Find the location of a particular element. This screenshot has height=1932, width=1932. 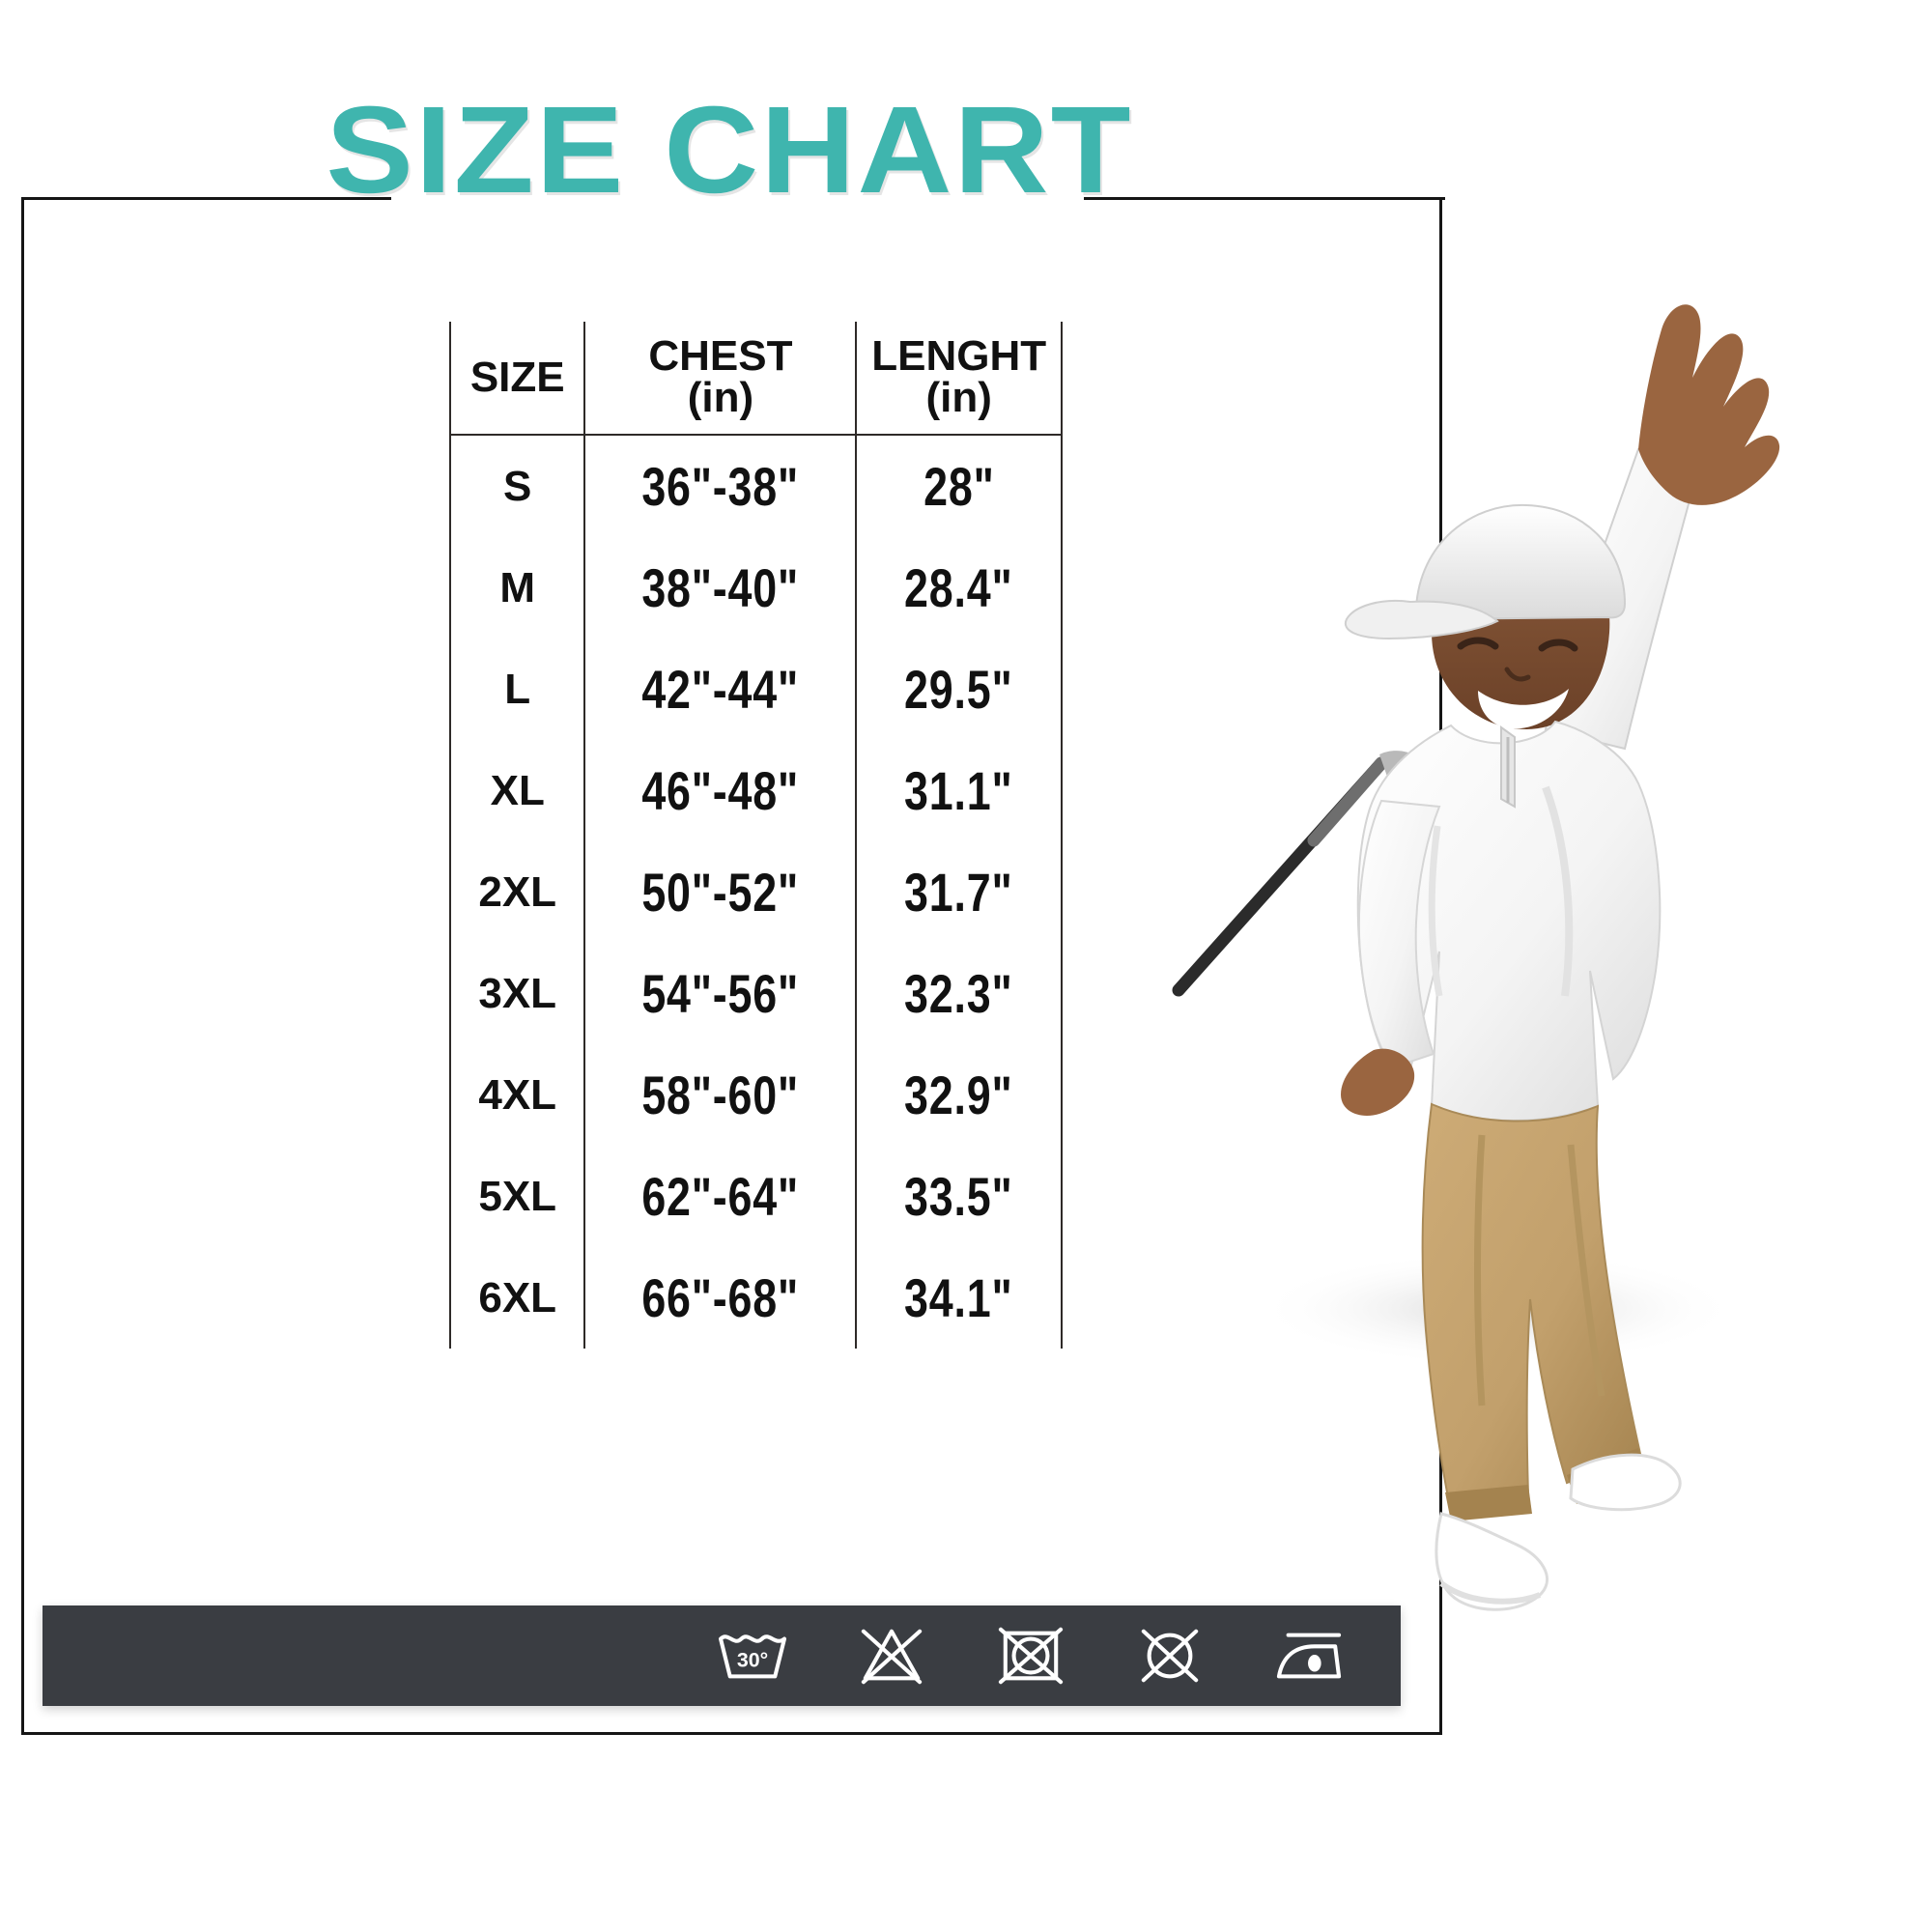

cell-size: 3XL is located at coordinates (517, 993).